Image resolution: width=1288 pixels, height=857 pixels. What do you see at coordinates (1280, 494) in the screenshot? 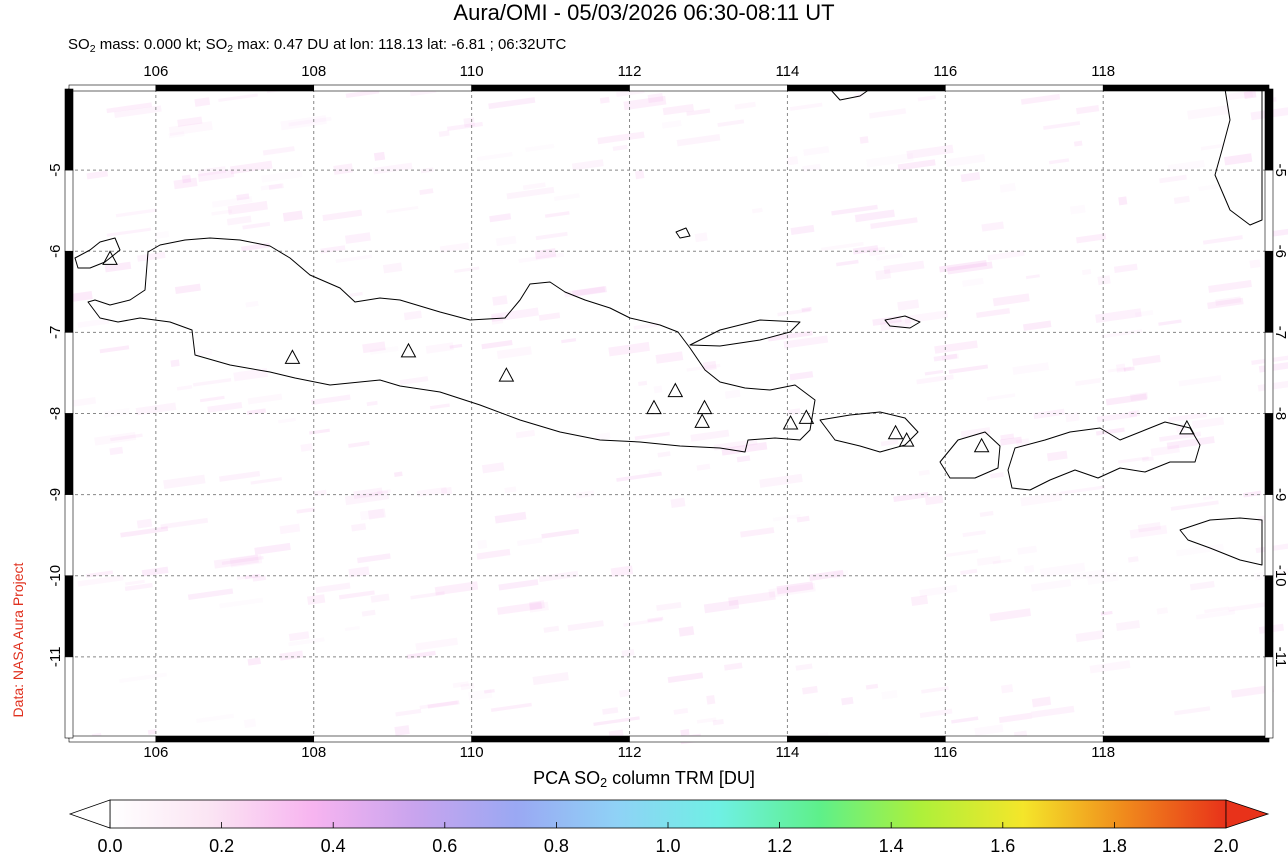
I see `lat-tick-right: -9` at bounding box center [1280, 494].